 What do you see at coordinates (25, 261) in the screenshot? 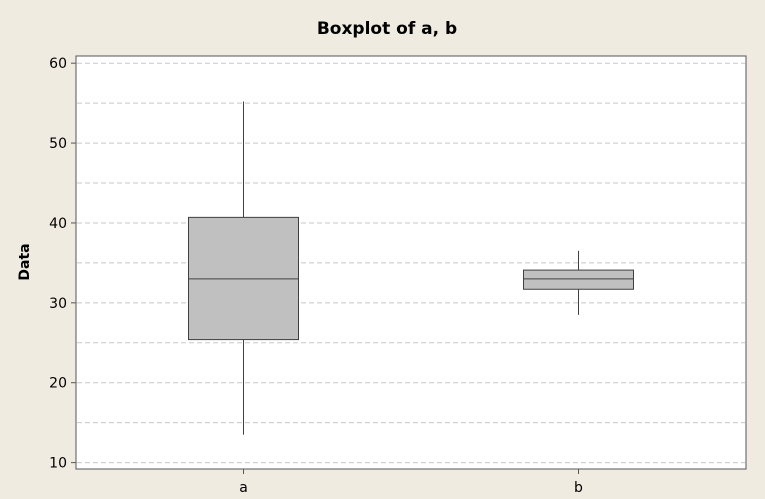
I see `y-axis-label: Data` at bounding box center [25, 261].